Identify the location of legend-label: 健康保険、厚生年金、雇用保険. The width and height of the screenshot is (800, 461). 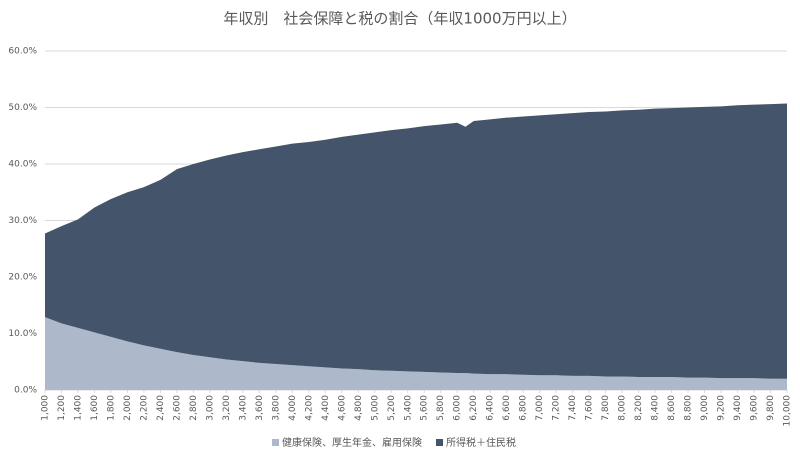
(352, 442).